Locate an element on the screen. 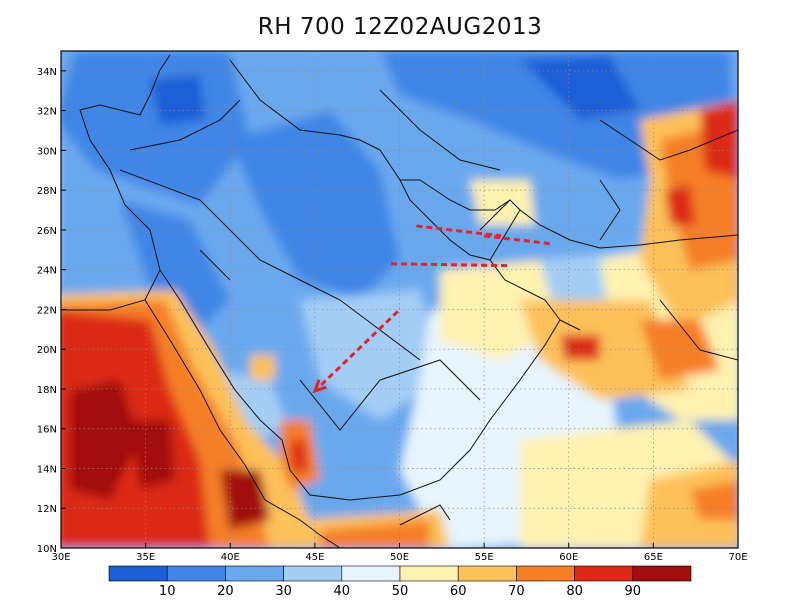 This screenshot has width=800, height=600. lat-tick-label: 26N is located at coordinates (47, 231).